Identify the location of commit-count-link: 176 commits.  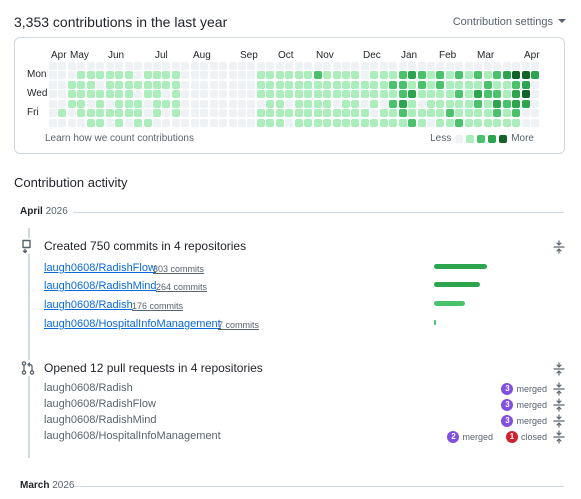
(158, 306).